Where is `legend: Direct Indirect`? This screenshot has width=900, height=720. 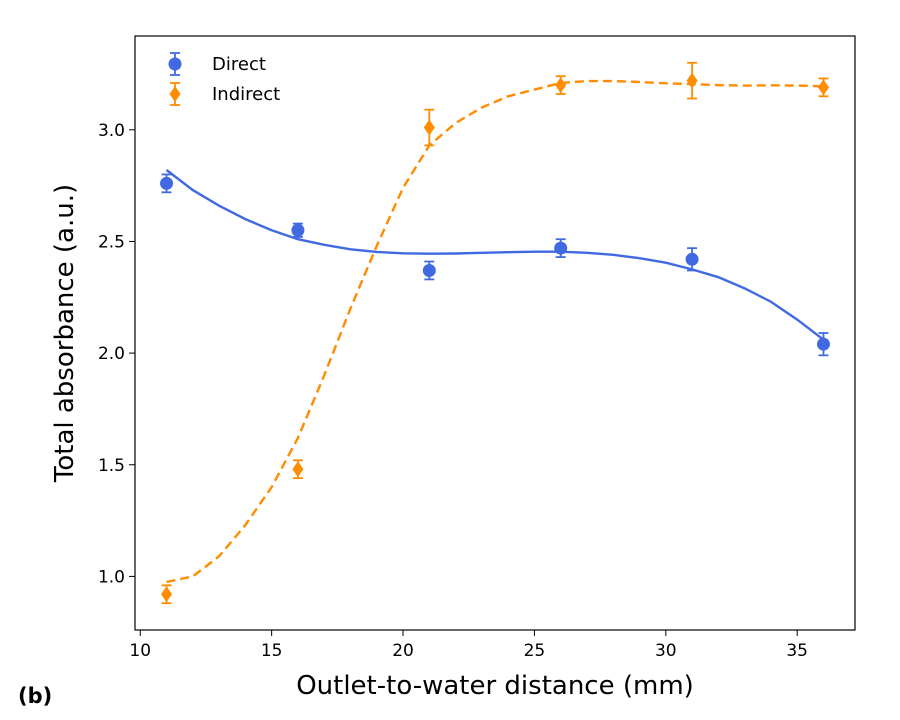
legend: Direct Indirect is located at coordinates (224, 79).